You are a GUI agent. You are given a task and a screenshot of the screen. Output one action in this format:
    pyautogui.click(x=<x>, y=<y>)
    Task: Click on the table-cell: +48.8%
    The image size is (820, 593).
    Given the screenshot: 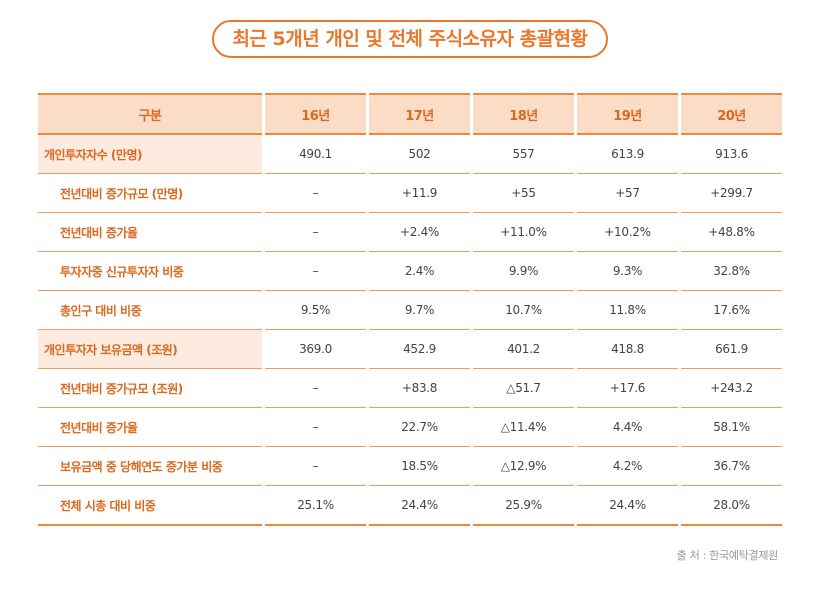 What is the action you would take?
    pyautogui.click(x=731, y=232)
    